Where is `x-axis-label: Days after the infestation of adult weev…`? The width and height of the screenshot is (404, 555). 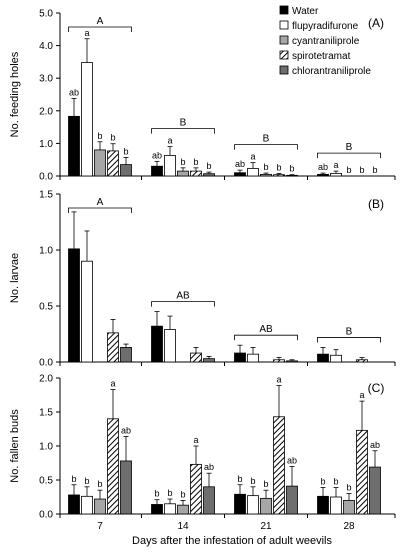 x-axis-label: Days after the infestation of adult weev… is located at coordinates (232, 541).